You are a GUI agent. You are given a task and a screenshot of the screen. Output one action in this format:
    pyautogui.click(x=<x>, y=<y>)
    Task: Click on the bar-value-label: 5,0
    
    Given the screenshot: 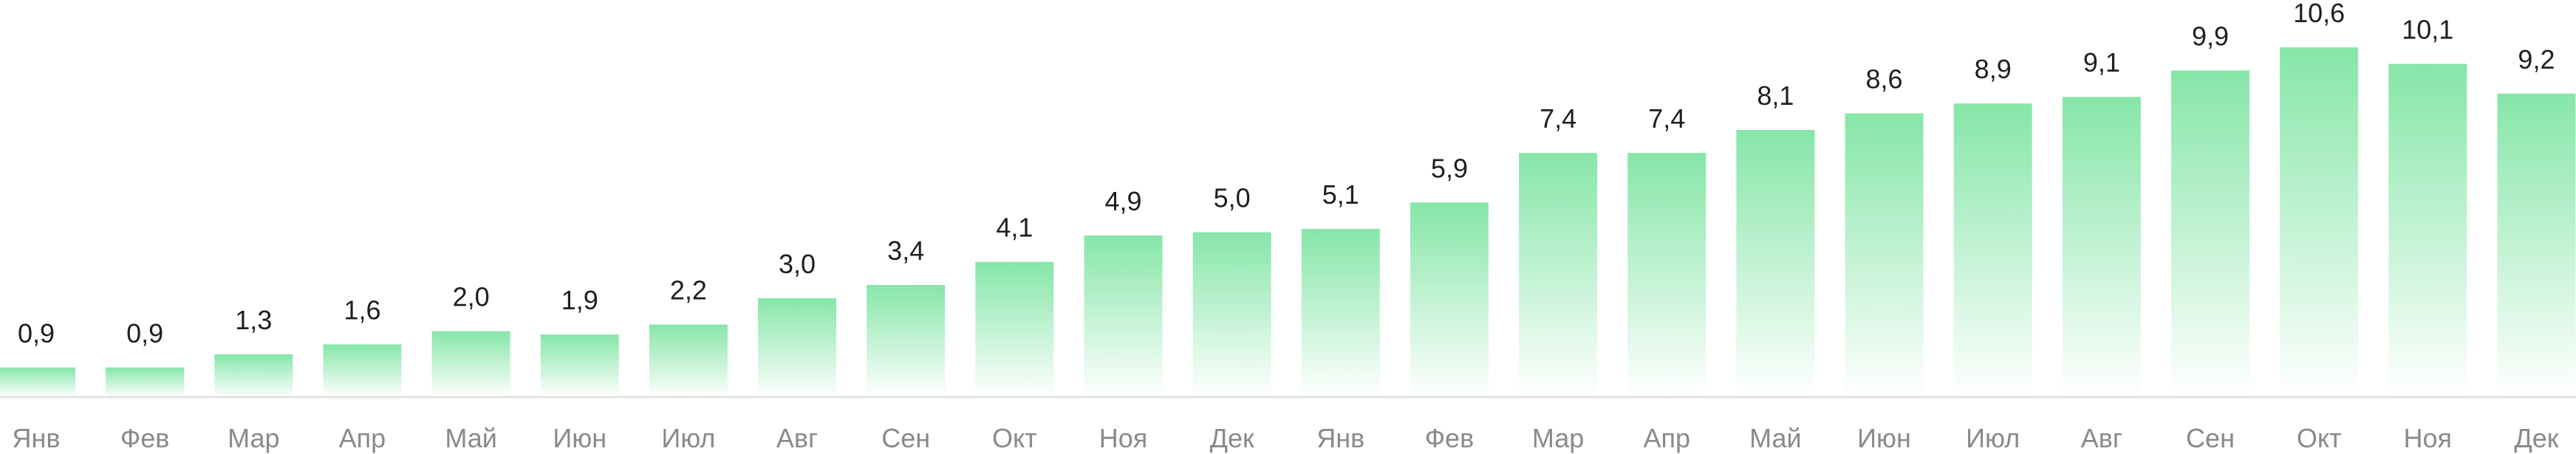 What is the action you would take?
    pyautogui.click(x=1232, y=198)
    